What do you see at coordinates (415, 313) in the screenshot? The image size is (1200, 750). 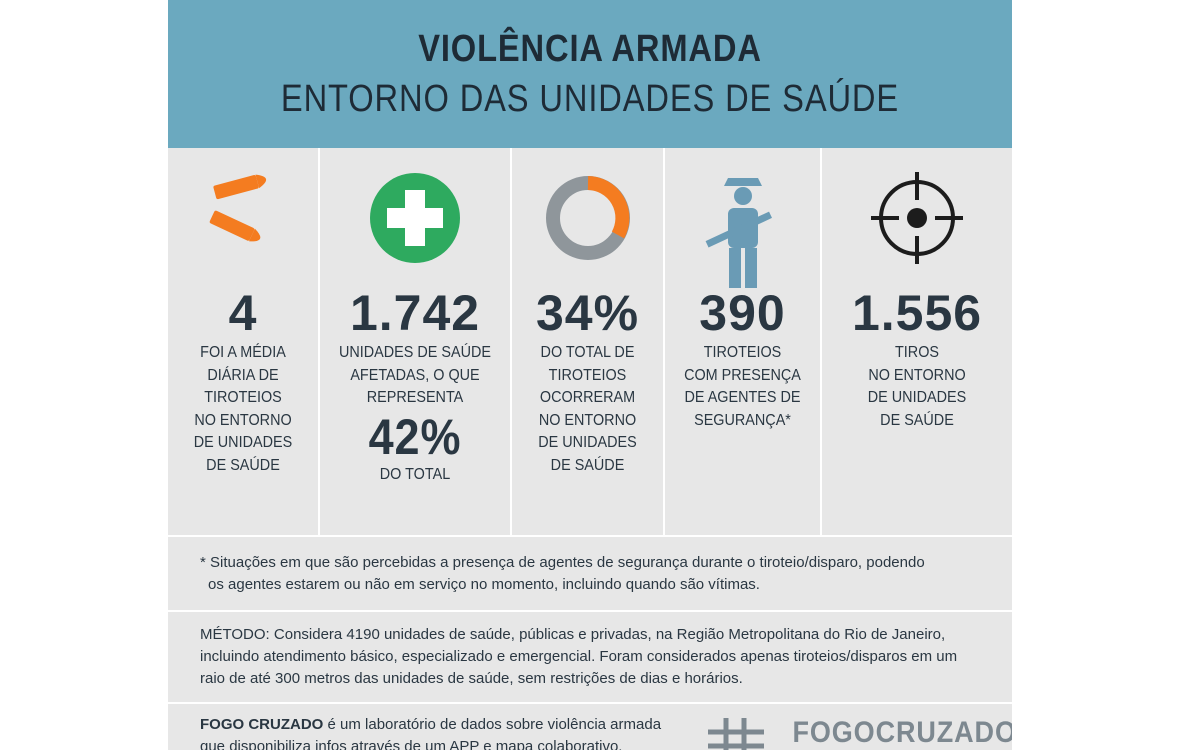 I see `stat-value: 1.742` at bounding box center [415, 313].